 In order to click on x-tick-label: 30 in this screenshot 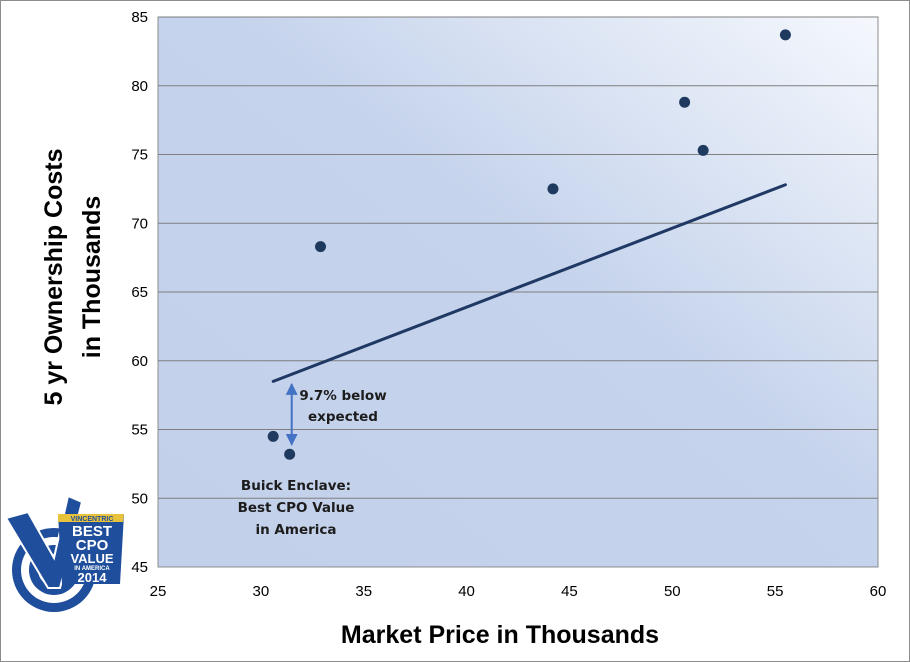, I will do `click(261, 591)`.